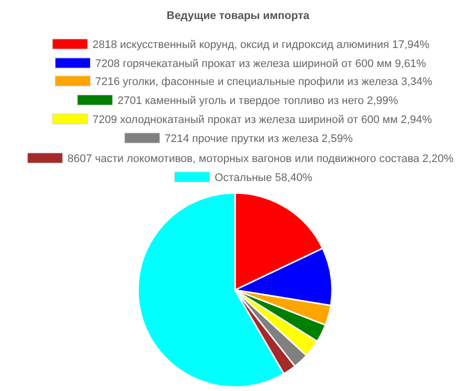 The height and width of the screenshot is (391, 470). What do you see at coordinates (263, 82) in the screenshot?
I see `legend-label: 7216 уголки, фасонные и специальные профили из железа 3,34%` at bounding box center [263, 82].